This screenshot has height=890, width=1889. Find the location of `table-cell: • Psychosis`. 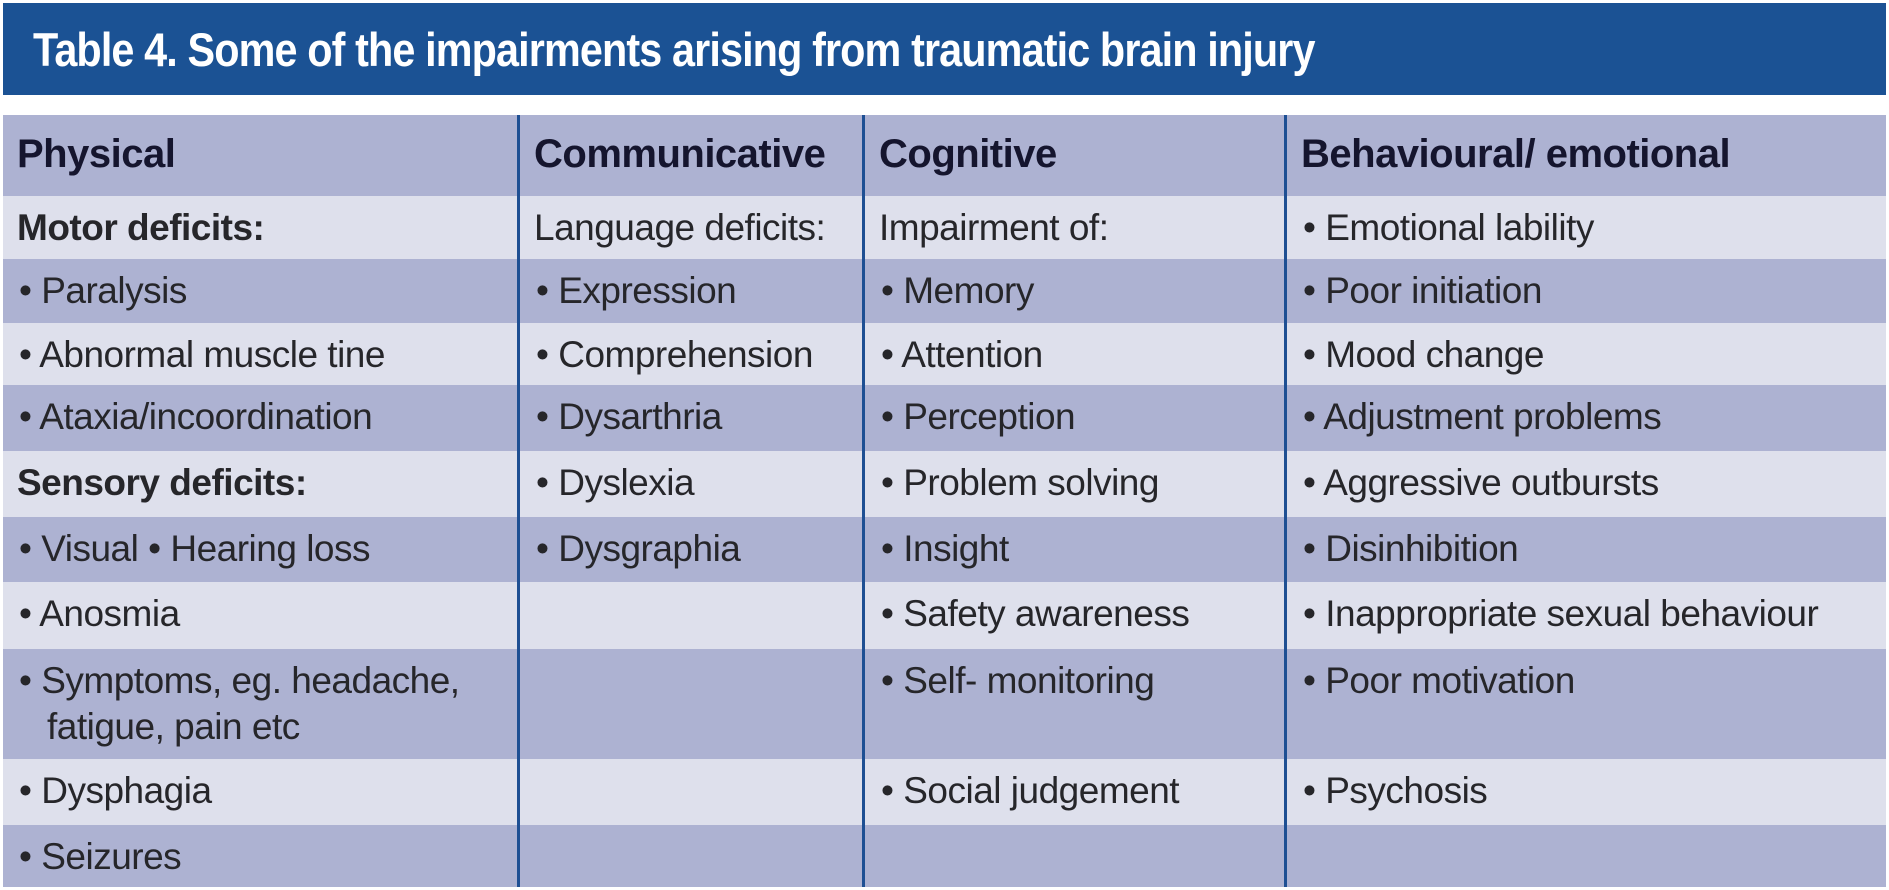

table-cell: • Psychosis is located at coordinates (1585, 792).